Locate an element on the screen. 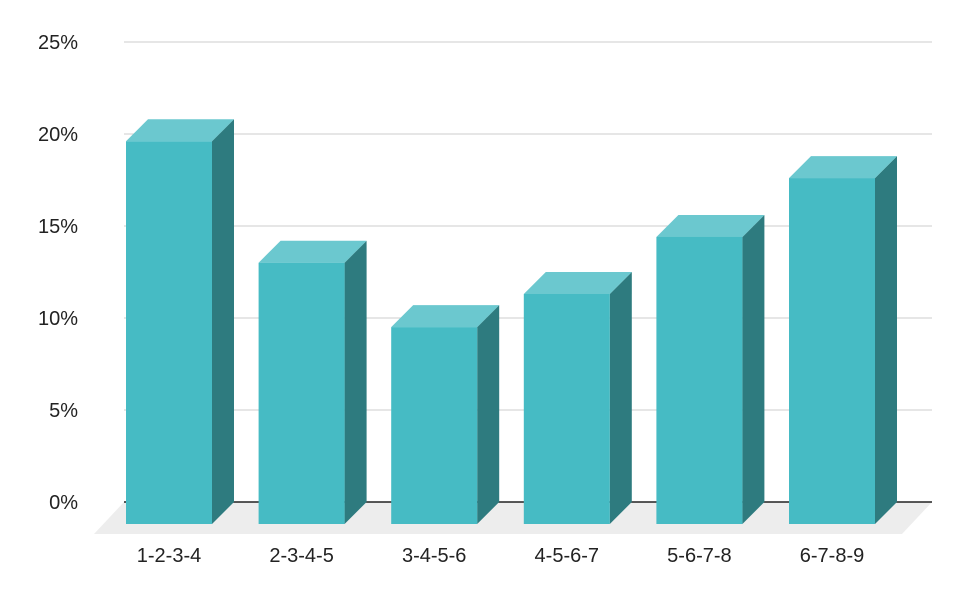 The image size is (962, 600). y-tick-label: 15% is located at coordinates (58, 227).